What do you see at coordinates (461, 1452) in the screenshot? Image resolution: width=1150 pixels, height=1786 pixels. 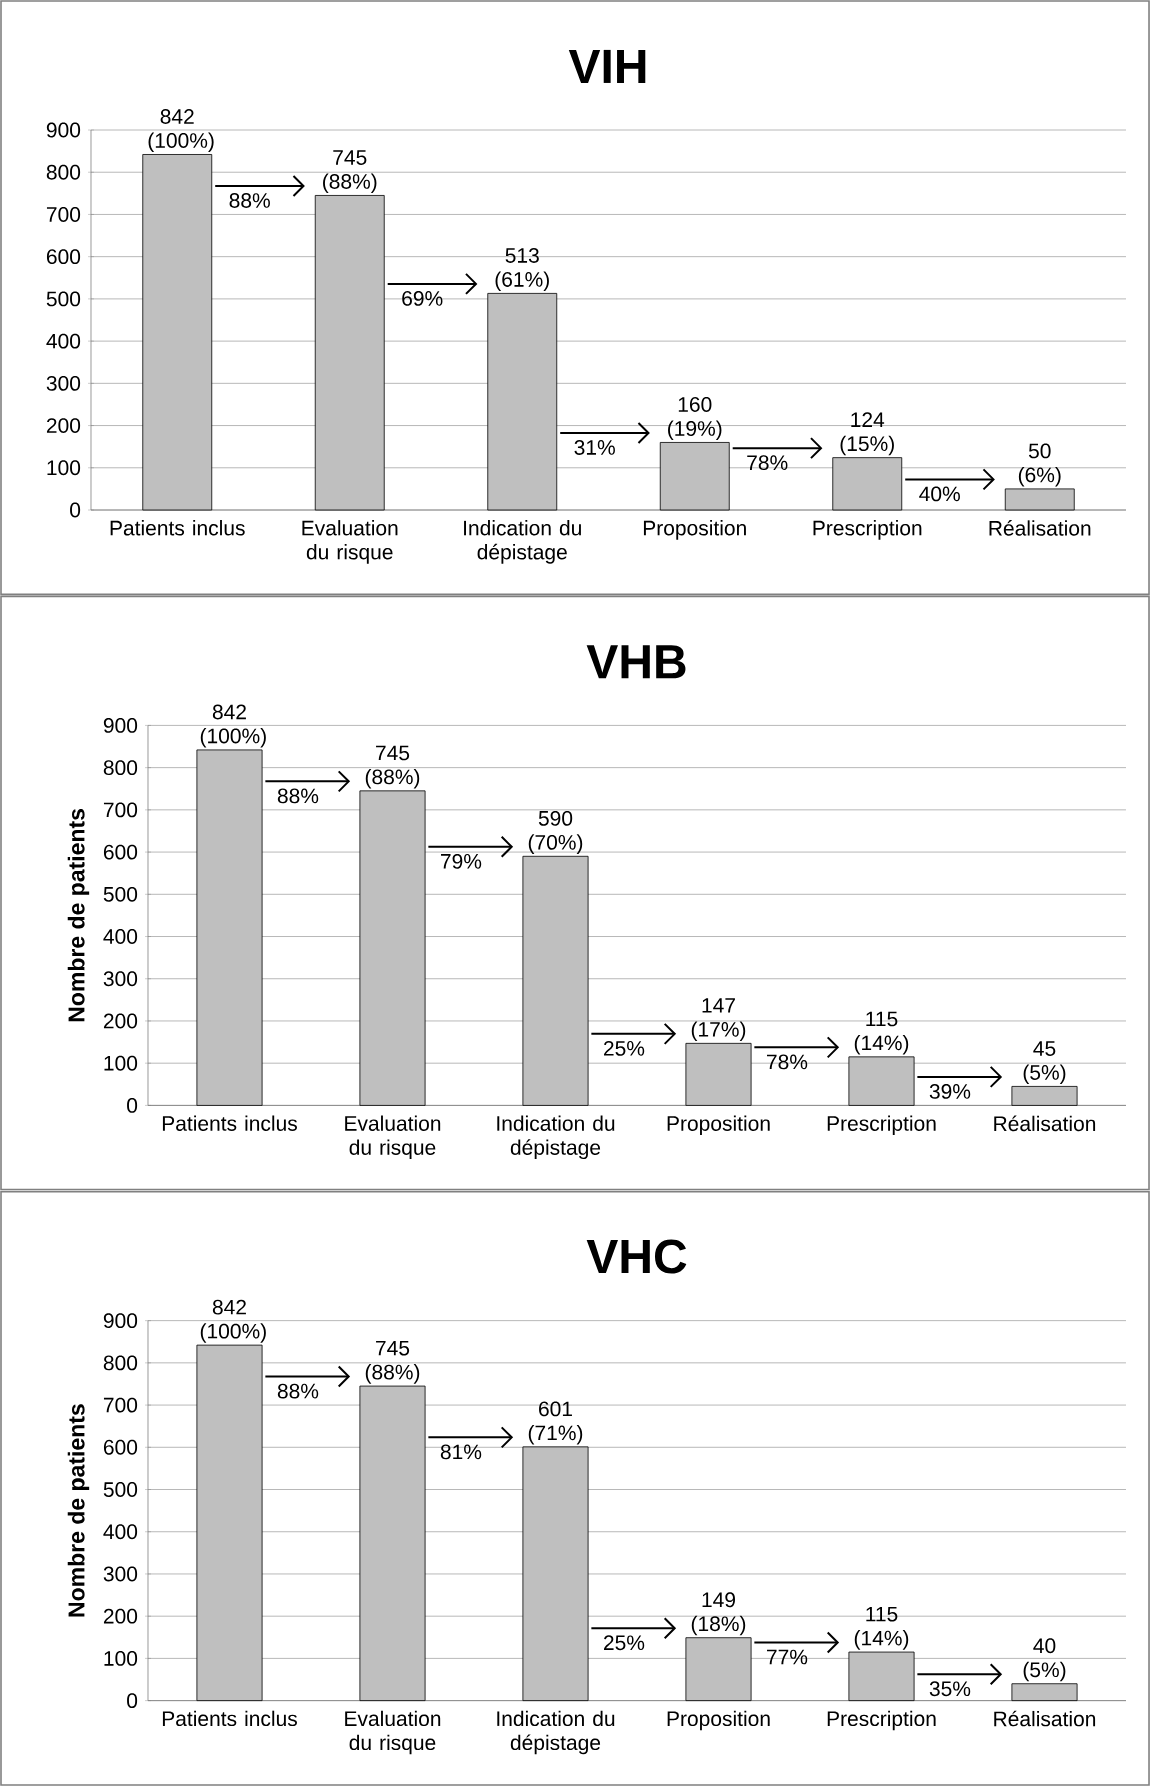 I see `annotation: 81%` at bounding box center [461, 1452].